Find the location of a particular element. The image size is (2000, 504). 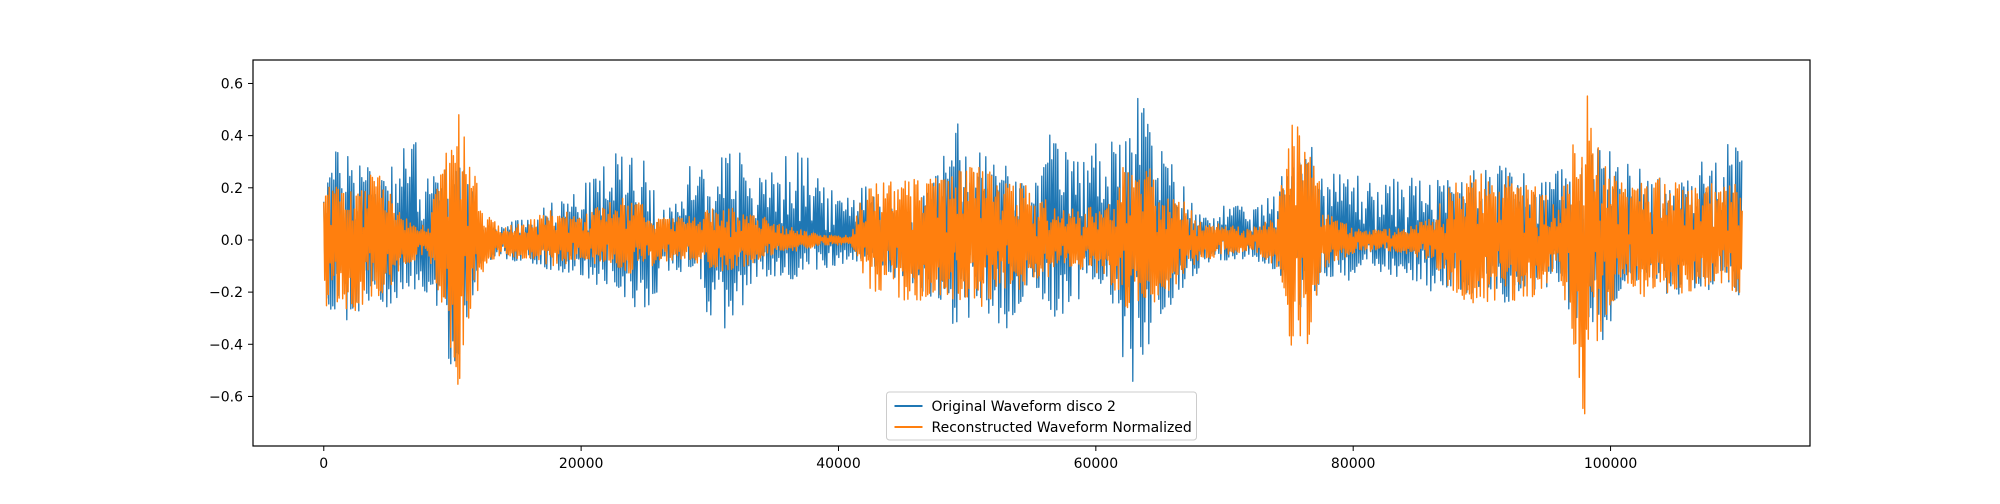

legend-label: Reconstructed Waveform Normalized is located at coordinates (1062, 428).